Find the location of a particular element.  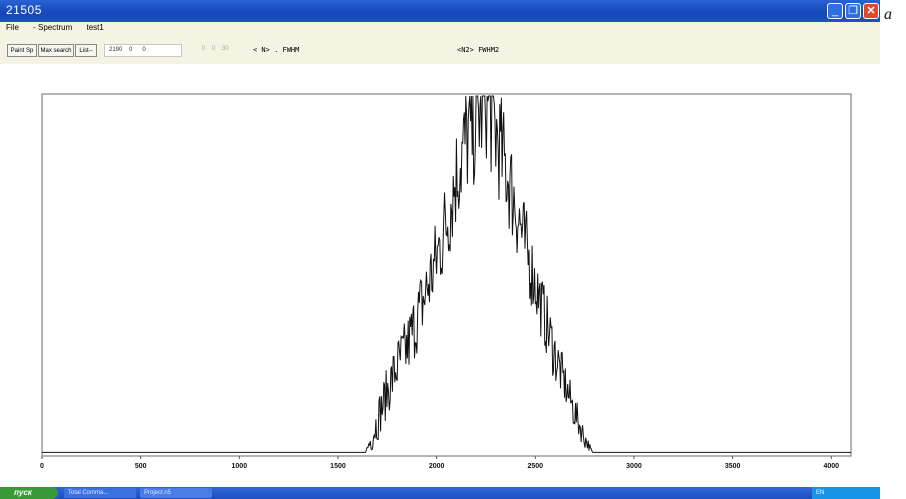

x-tick-label: 1000 is located at coordinates (240, 466).